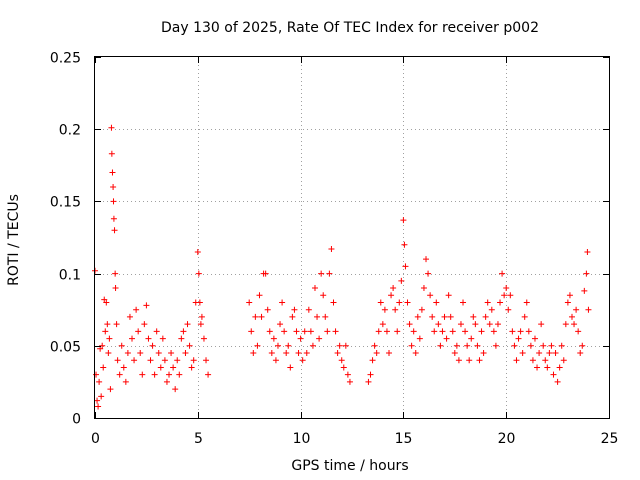 The width and height of the screenshot is (640, 480). I want to click on y-tick-labels: 0 0.05 0.1 0.15 0.2 0.25, so click(65, 239).